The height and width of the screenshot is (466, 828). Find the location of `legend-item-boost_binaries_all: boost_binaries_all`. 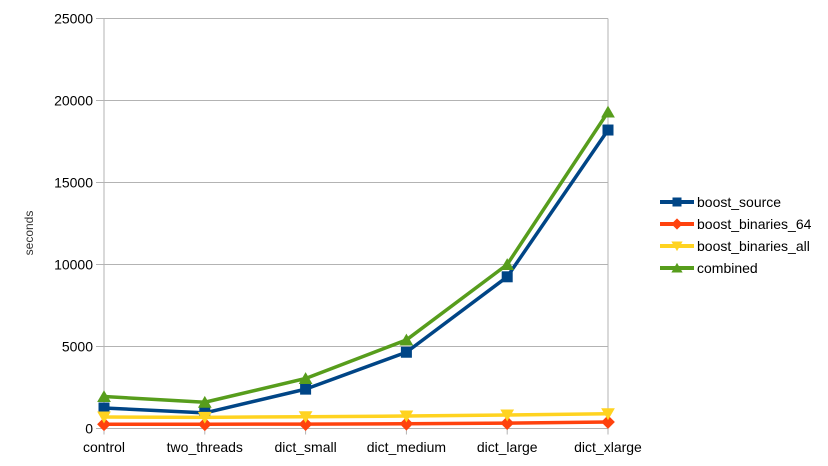

legend-item-boost_binaries_all: boost_binaries_all is located at coordinates (735, 246).